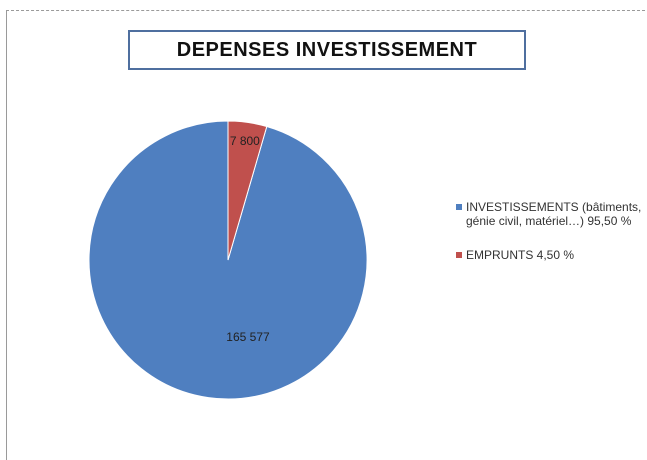 The image size is (647, 460). What do you see at coordinates (520, 255) in the screenshot?
I see `legend-label-emprunts: EMPRUNTS 4,50 %` at bounding box center [520, 255].